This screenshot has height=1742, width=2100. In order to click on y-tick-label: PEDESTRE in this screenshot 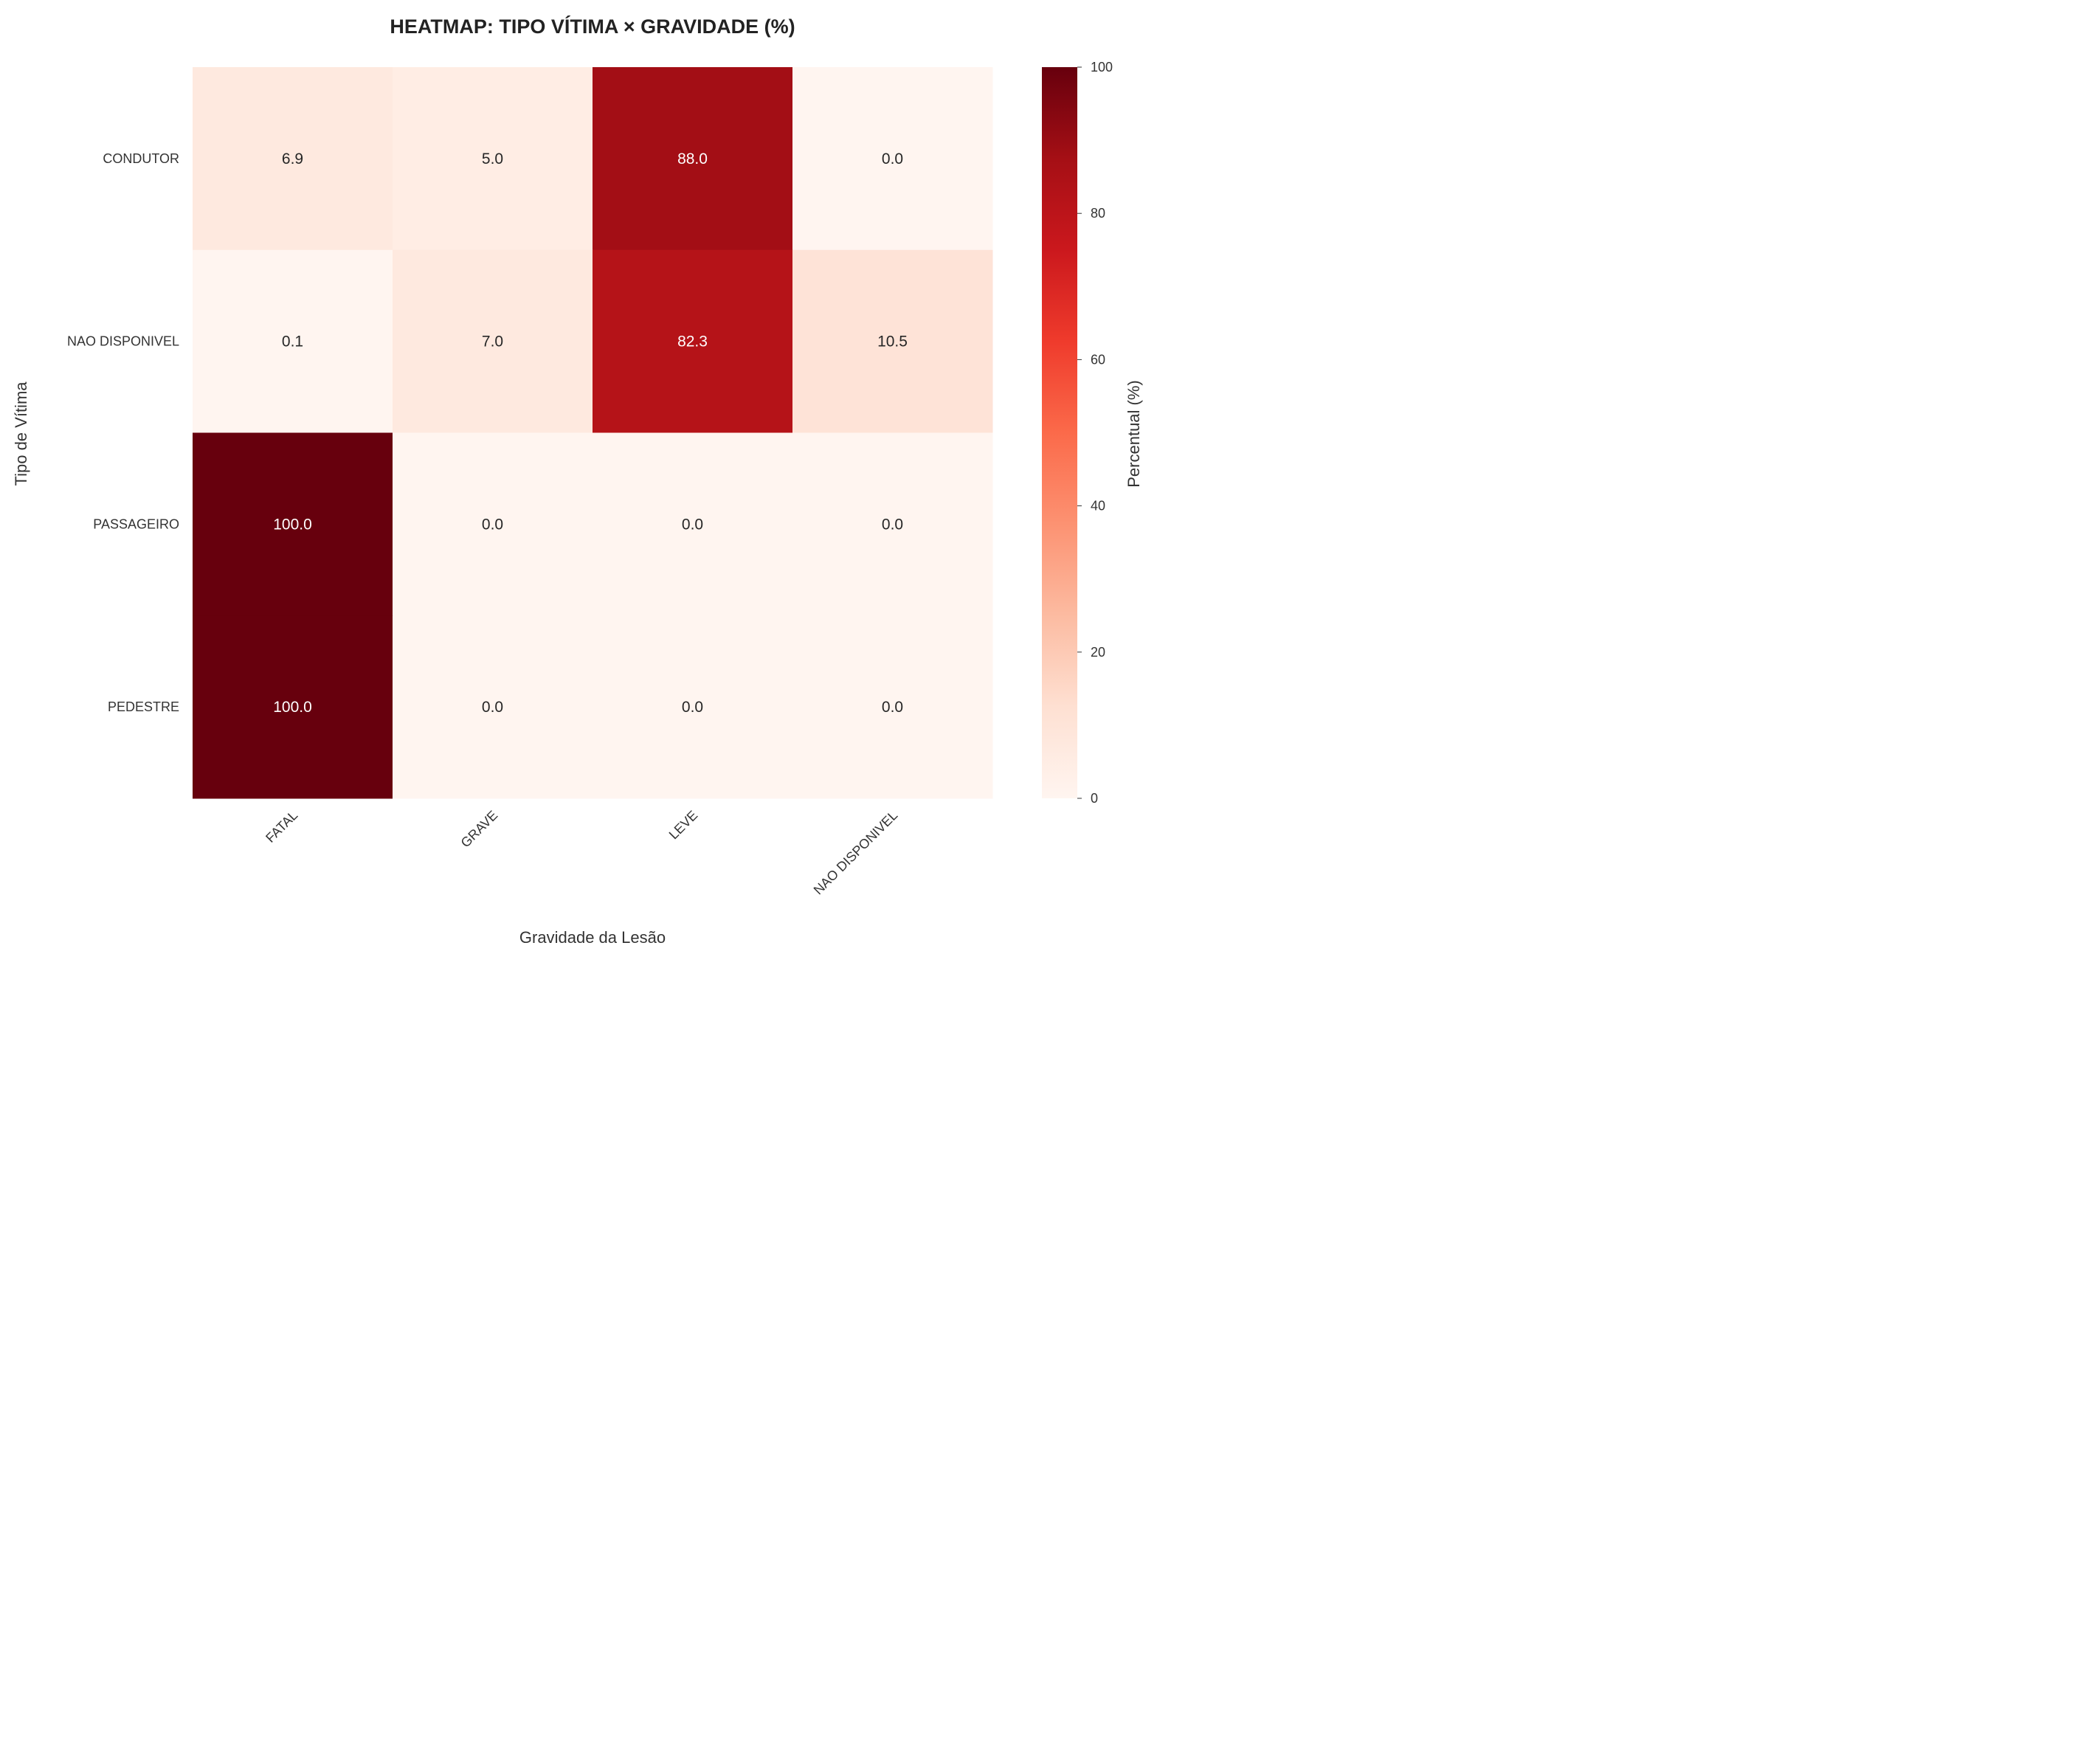, I will do `click(143, 706)`.